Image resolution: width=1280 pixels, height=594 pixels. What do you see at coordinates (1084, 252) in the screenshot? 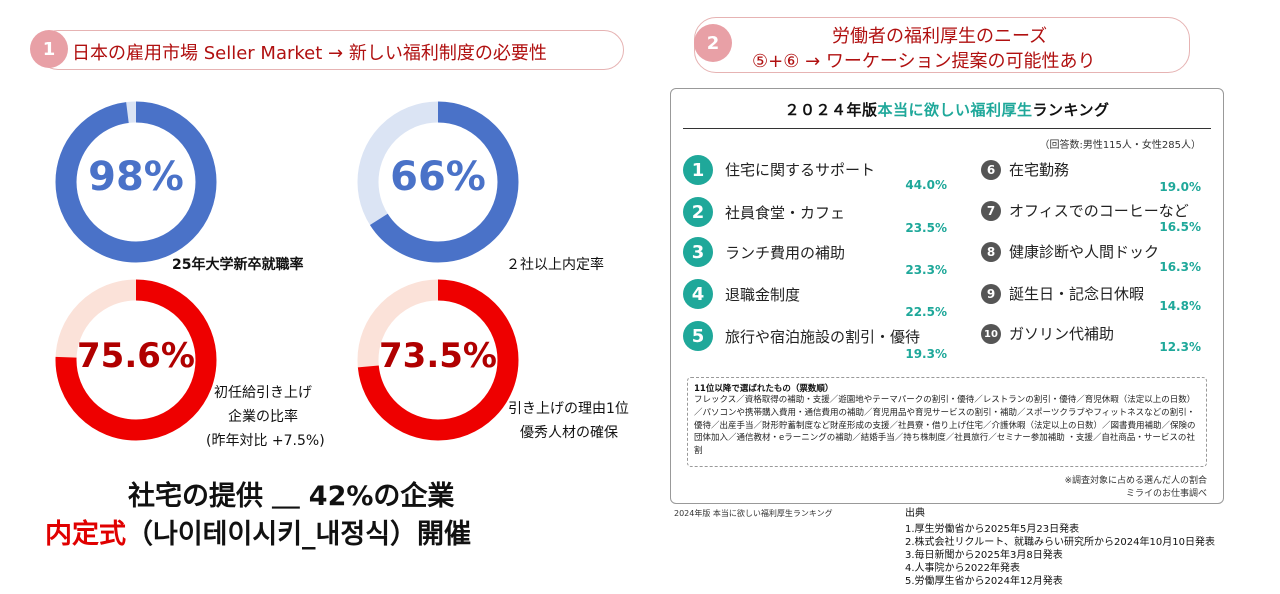
I see `rank-8-label: 健康診断や人間ドック` at bounding box center [1084, 252].